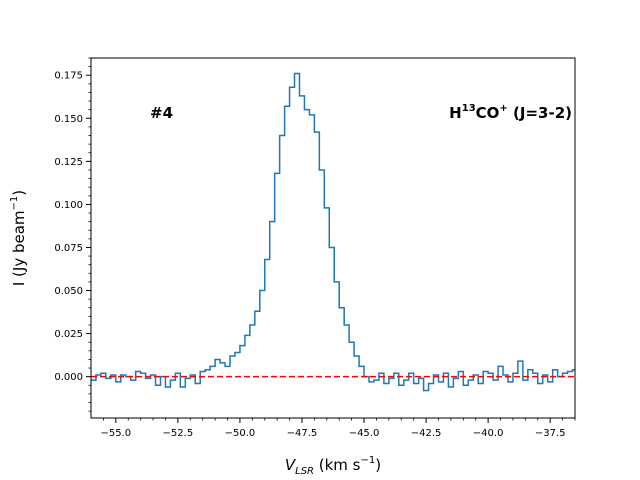 The width and height of the screenshot is (640, 480). What do you see at coordinates (68, 291) in the screenshot?
I see `y-tick-label: 0.050` at bounding box center [68, 291].